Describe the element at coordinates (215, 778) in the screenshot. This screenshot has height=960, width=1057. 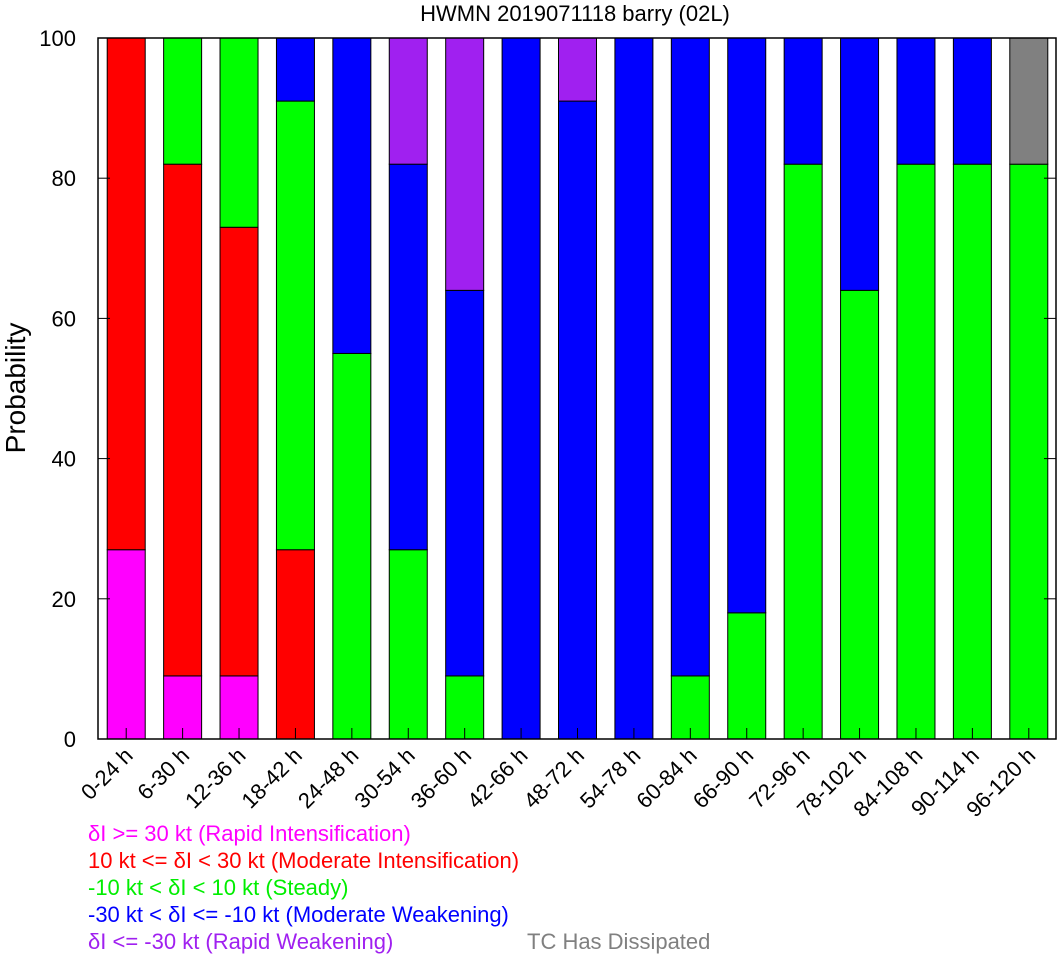
I see `x-tick-label: 12-36 h` at that location.